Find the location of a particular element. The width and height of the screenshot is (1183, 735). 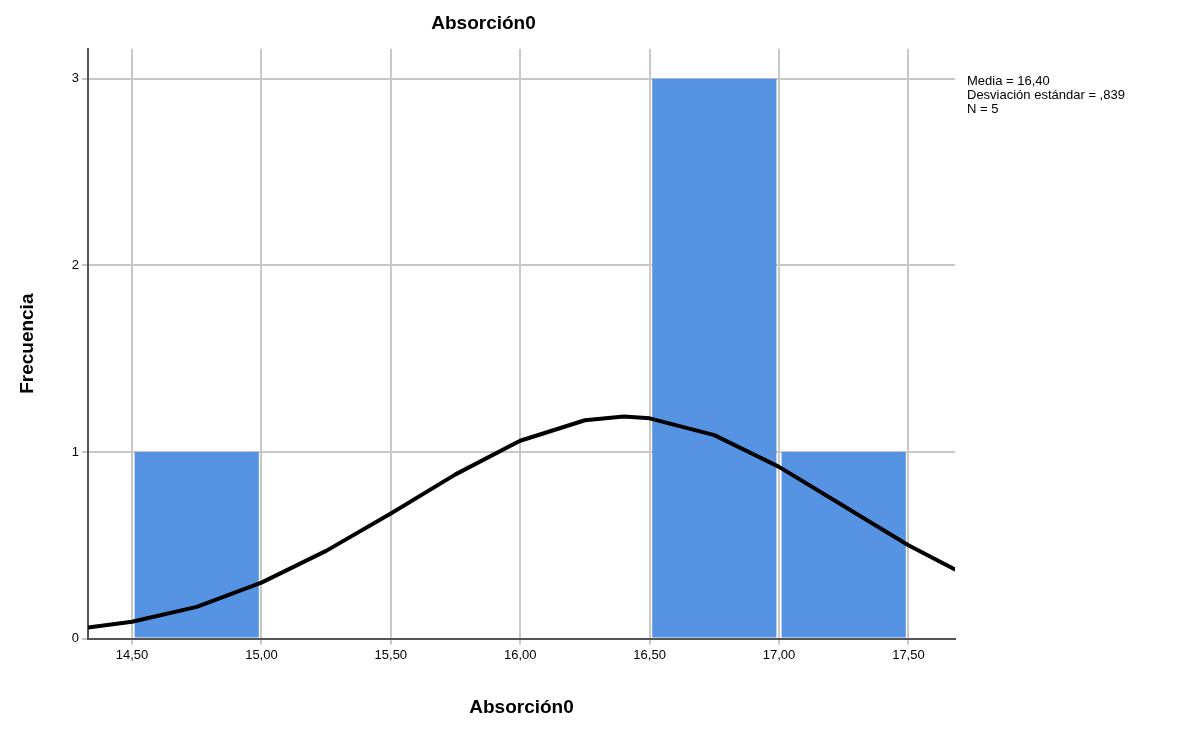

x-tick-label: 17,50 is located at coordinates (908, 654).